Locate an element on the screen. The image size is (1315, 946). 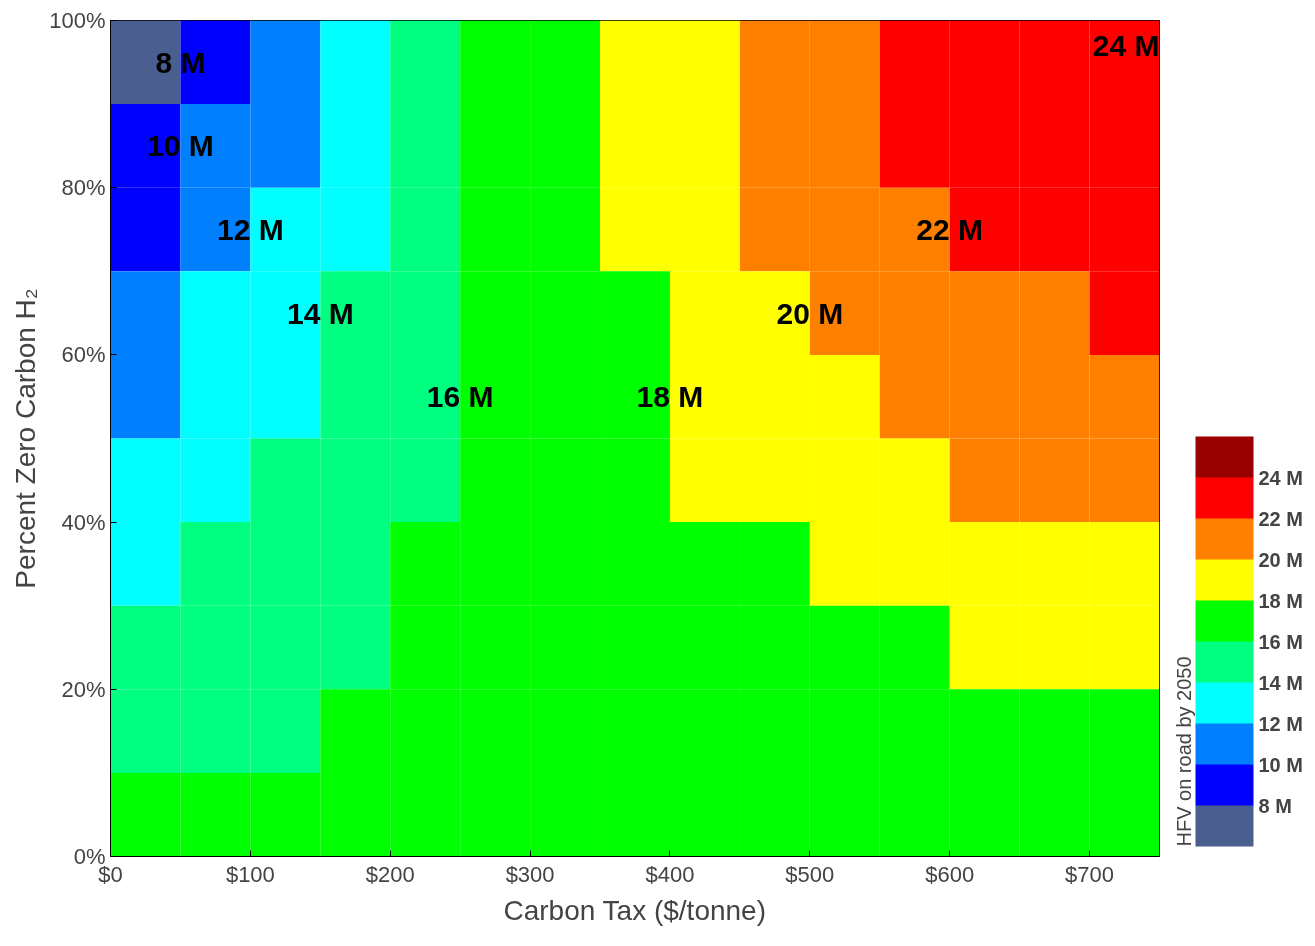
y-axis-title: Percent Zero Carbon H₂ is located at coordinates (26, 438).